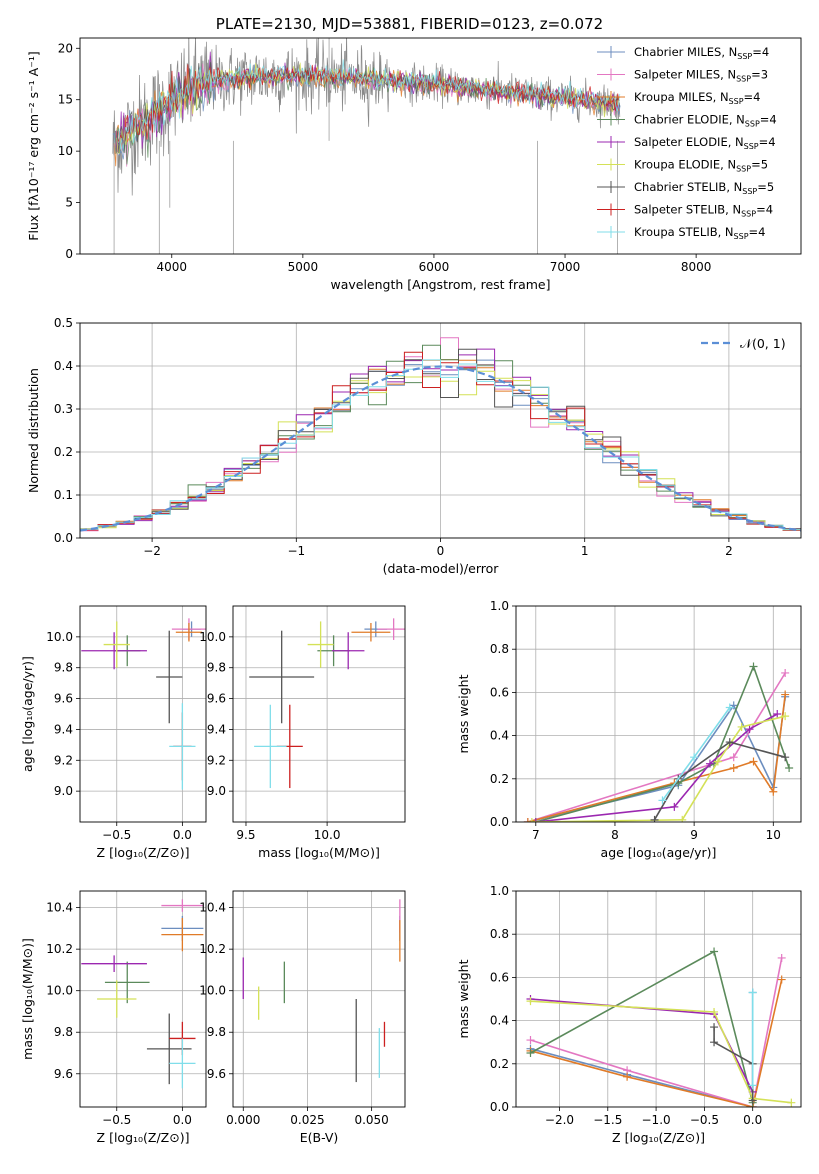  I want to click on x-tick-label: 0.000, so click(243, 1120).